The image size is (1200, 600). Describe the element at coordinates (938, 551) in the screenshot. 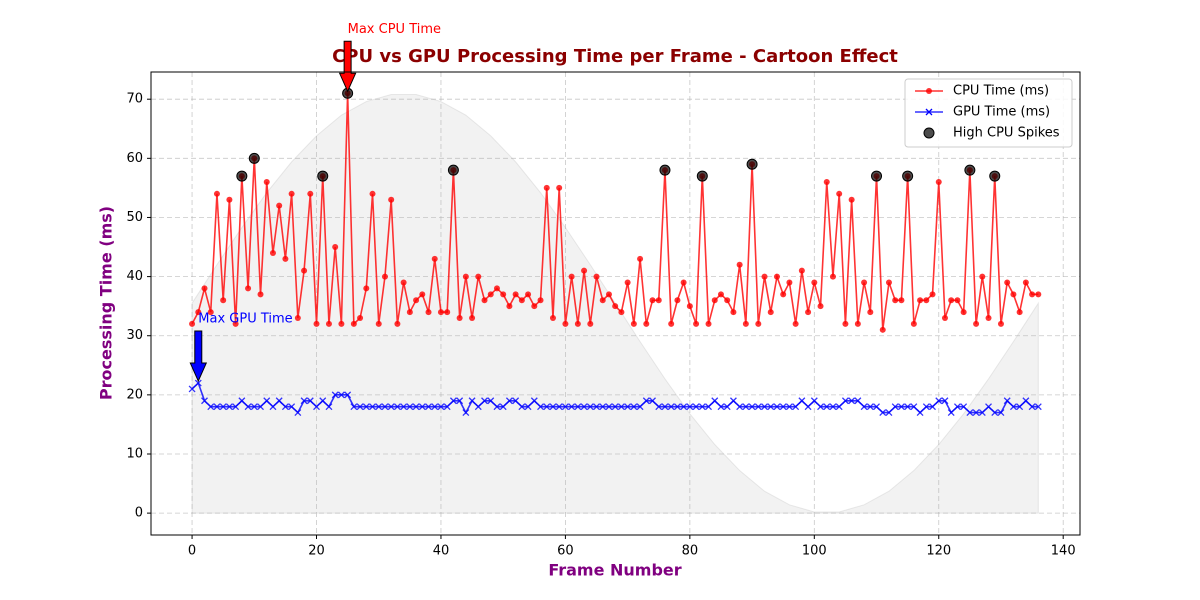

I see `x-tick-label: 120` at that location.